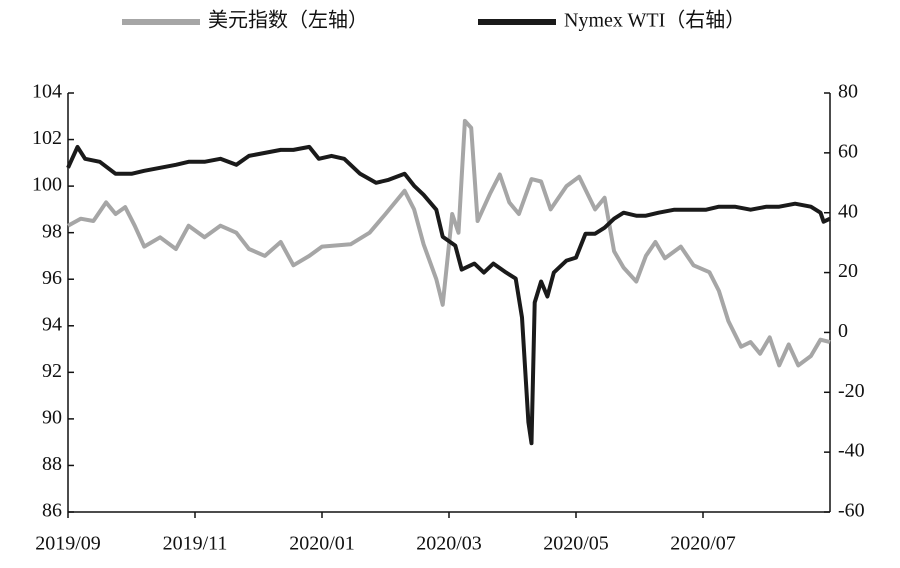 This screenshot has height=568, width=900. I want to click on y2-tick-label: 80, so click(848, 92).